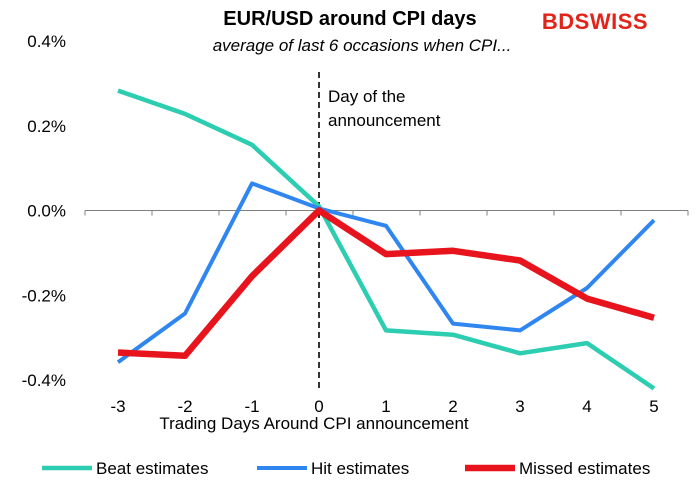  I want to click on y-tick-label: 0.4%, so click(46, 41).